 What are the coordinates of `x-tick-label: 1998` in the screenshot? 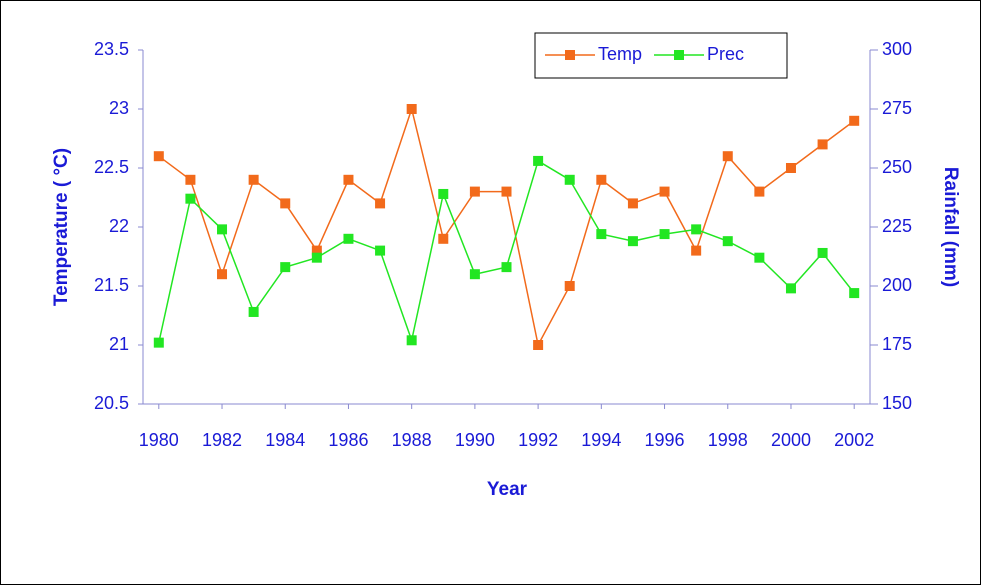 It's located at (728, 440).